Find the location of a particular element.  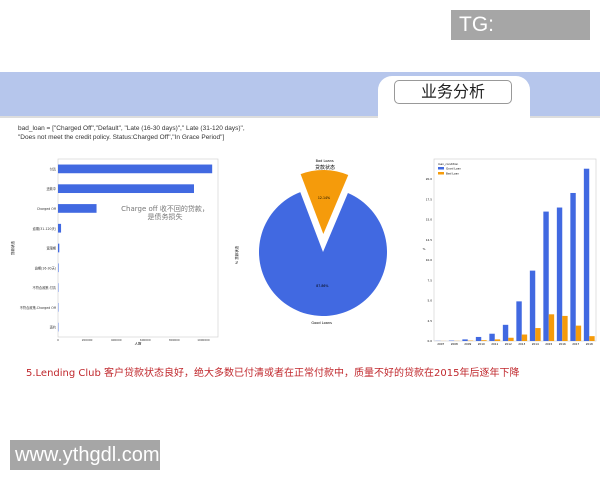

tick-label: 2011 is located at coordinates (494, 343).